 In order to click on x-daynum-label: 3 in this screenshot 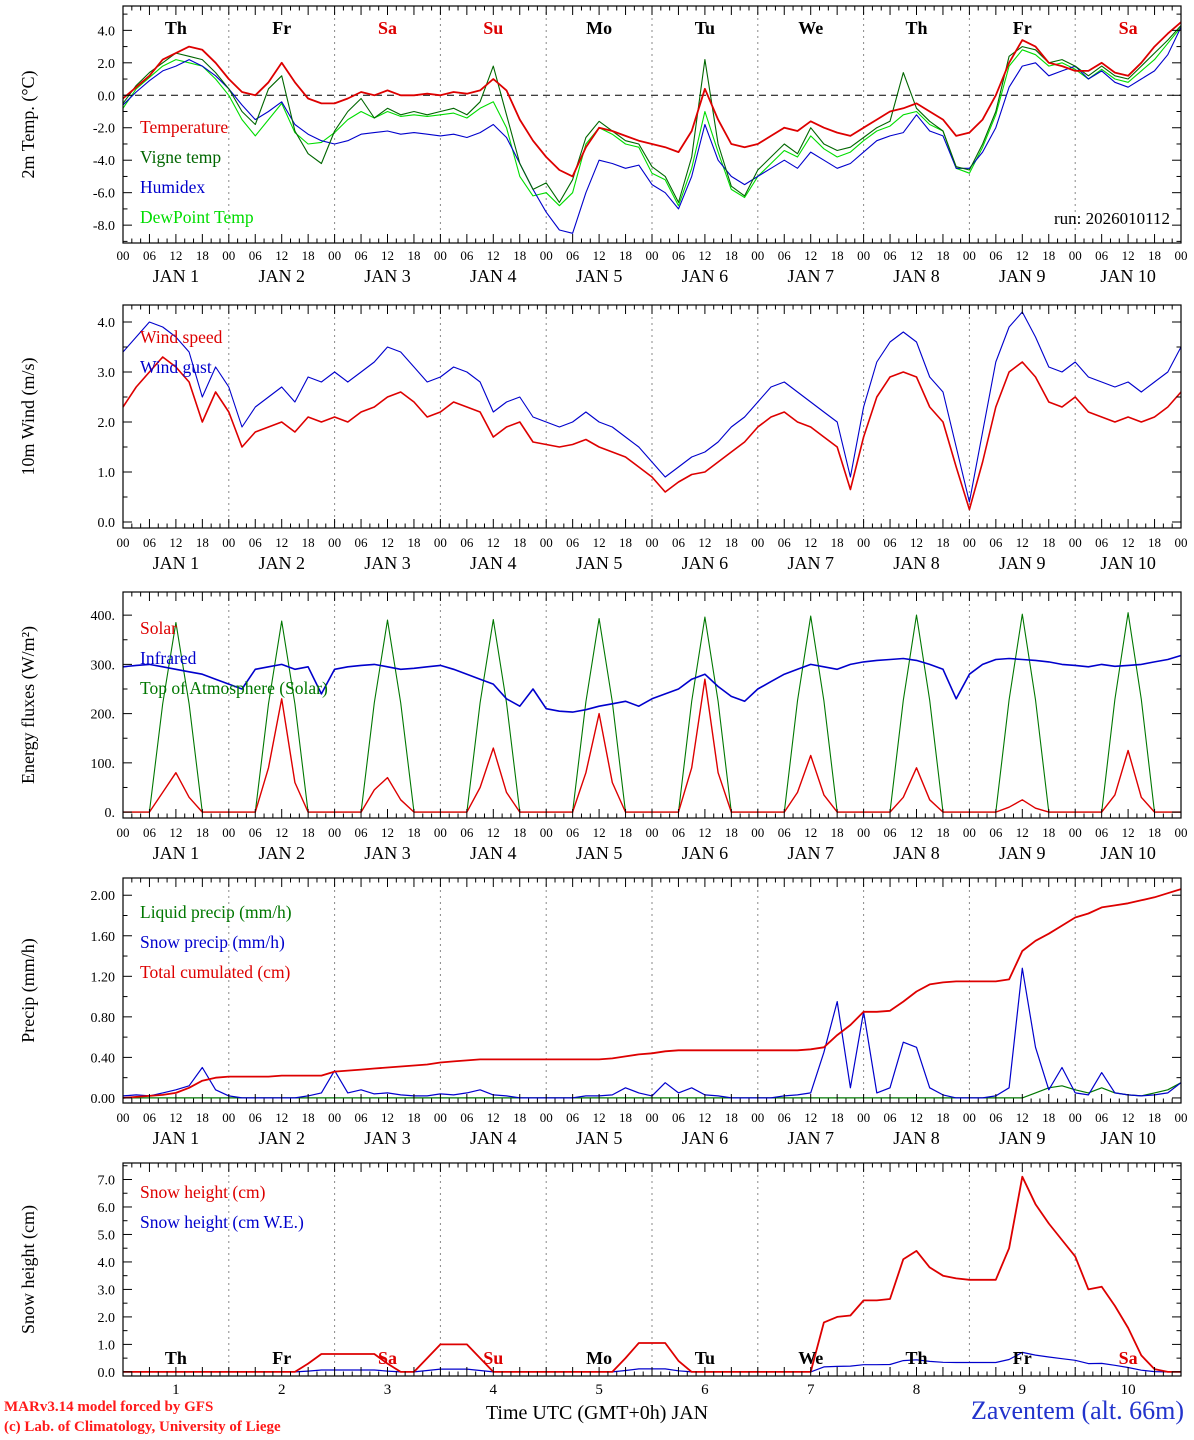, I will do `click(388, 1390)`.